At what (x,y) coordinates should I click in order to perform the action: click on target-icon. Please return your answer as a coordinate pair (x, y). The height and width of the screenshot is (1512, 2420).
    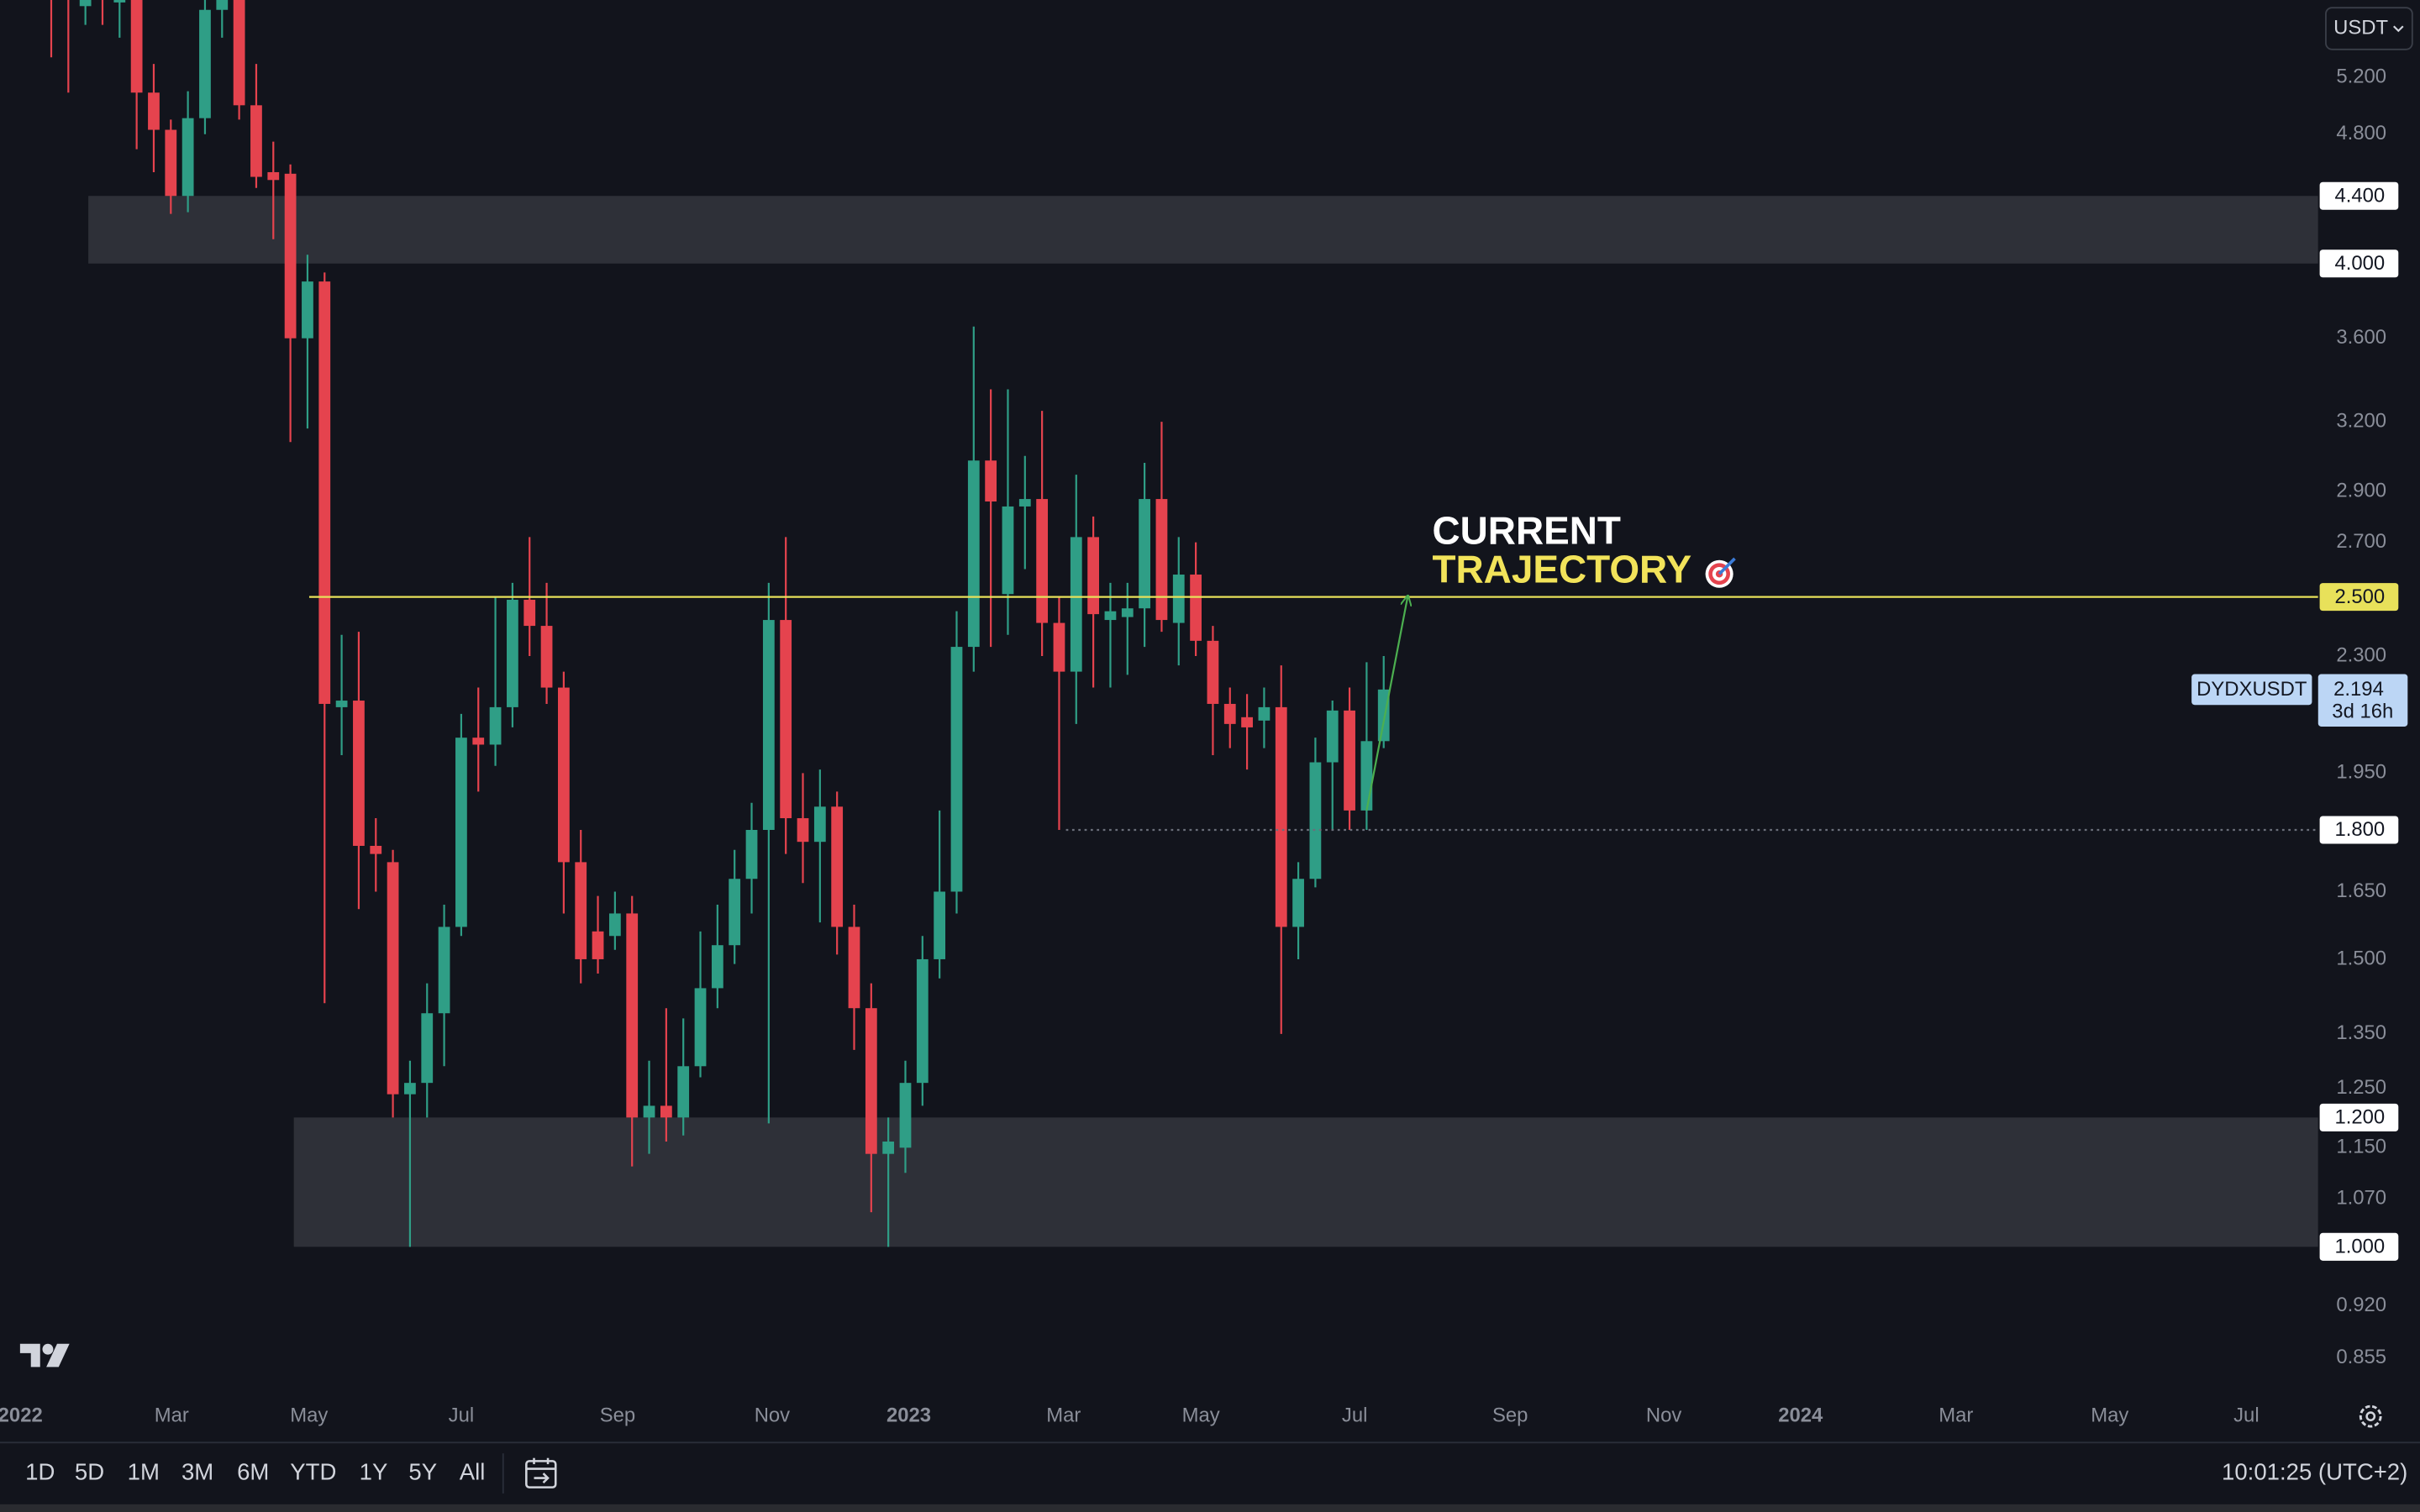
    Looking at the image, I should click on (1720, 572).